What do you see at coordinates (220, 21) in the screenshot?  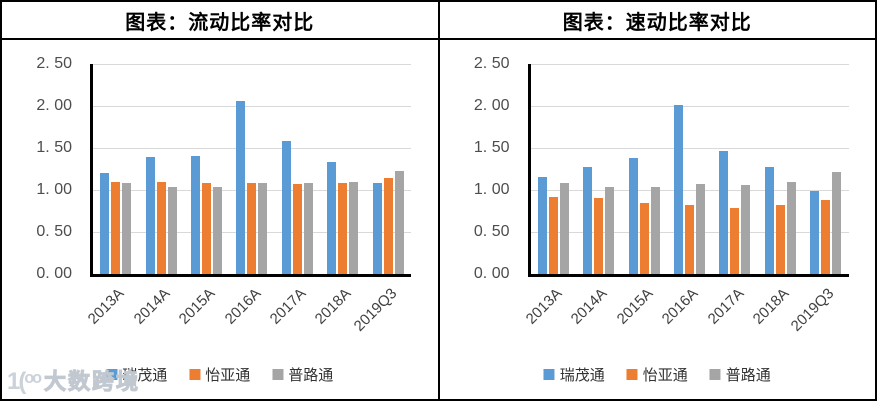 I see `chart-title: 图表：流动比率对比` at bounding box center [220, 21].